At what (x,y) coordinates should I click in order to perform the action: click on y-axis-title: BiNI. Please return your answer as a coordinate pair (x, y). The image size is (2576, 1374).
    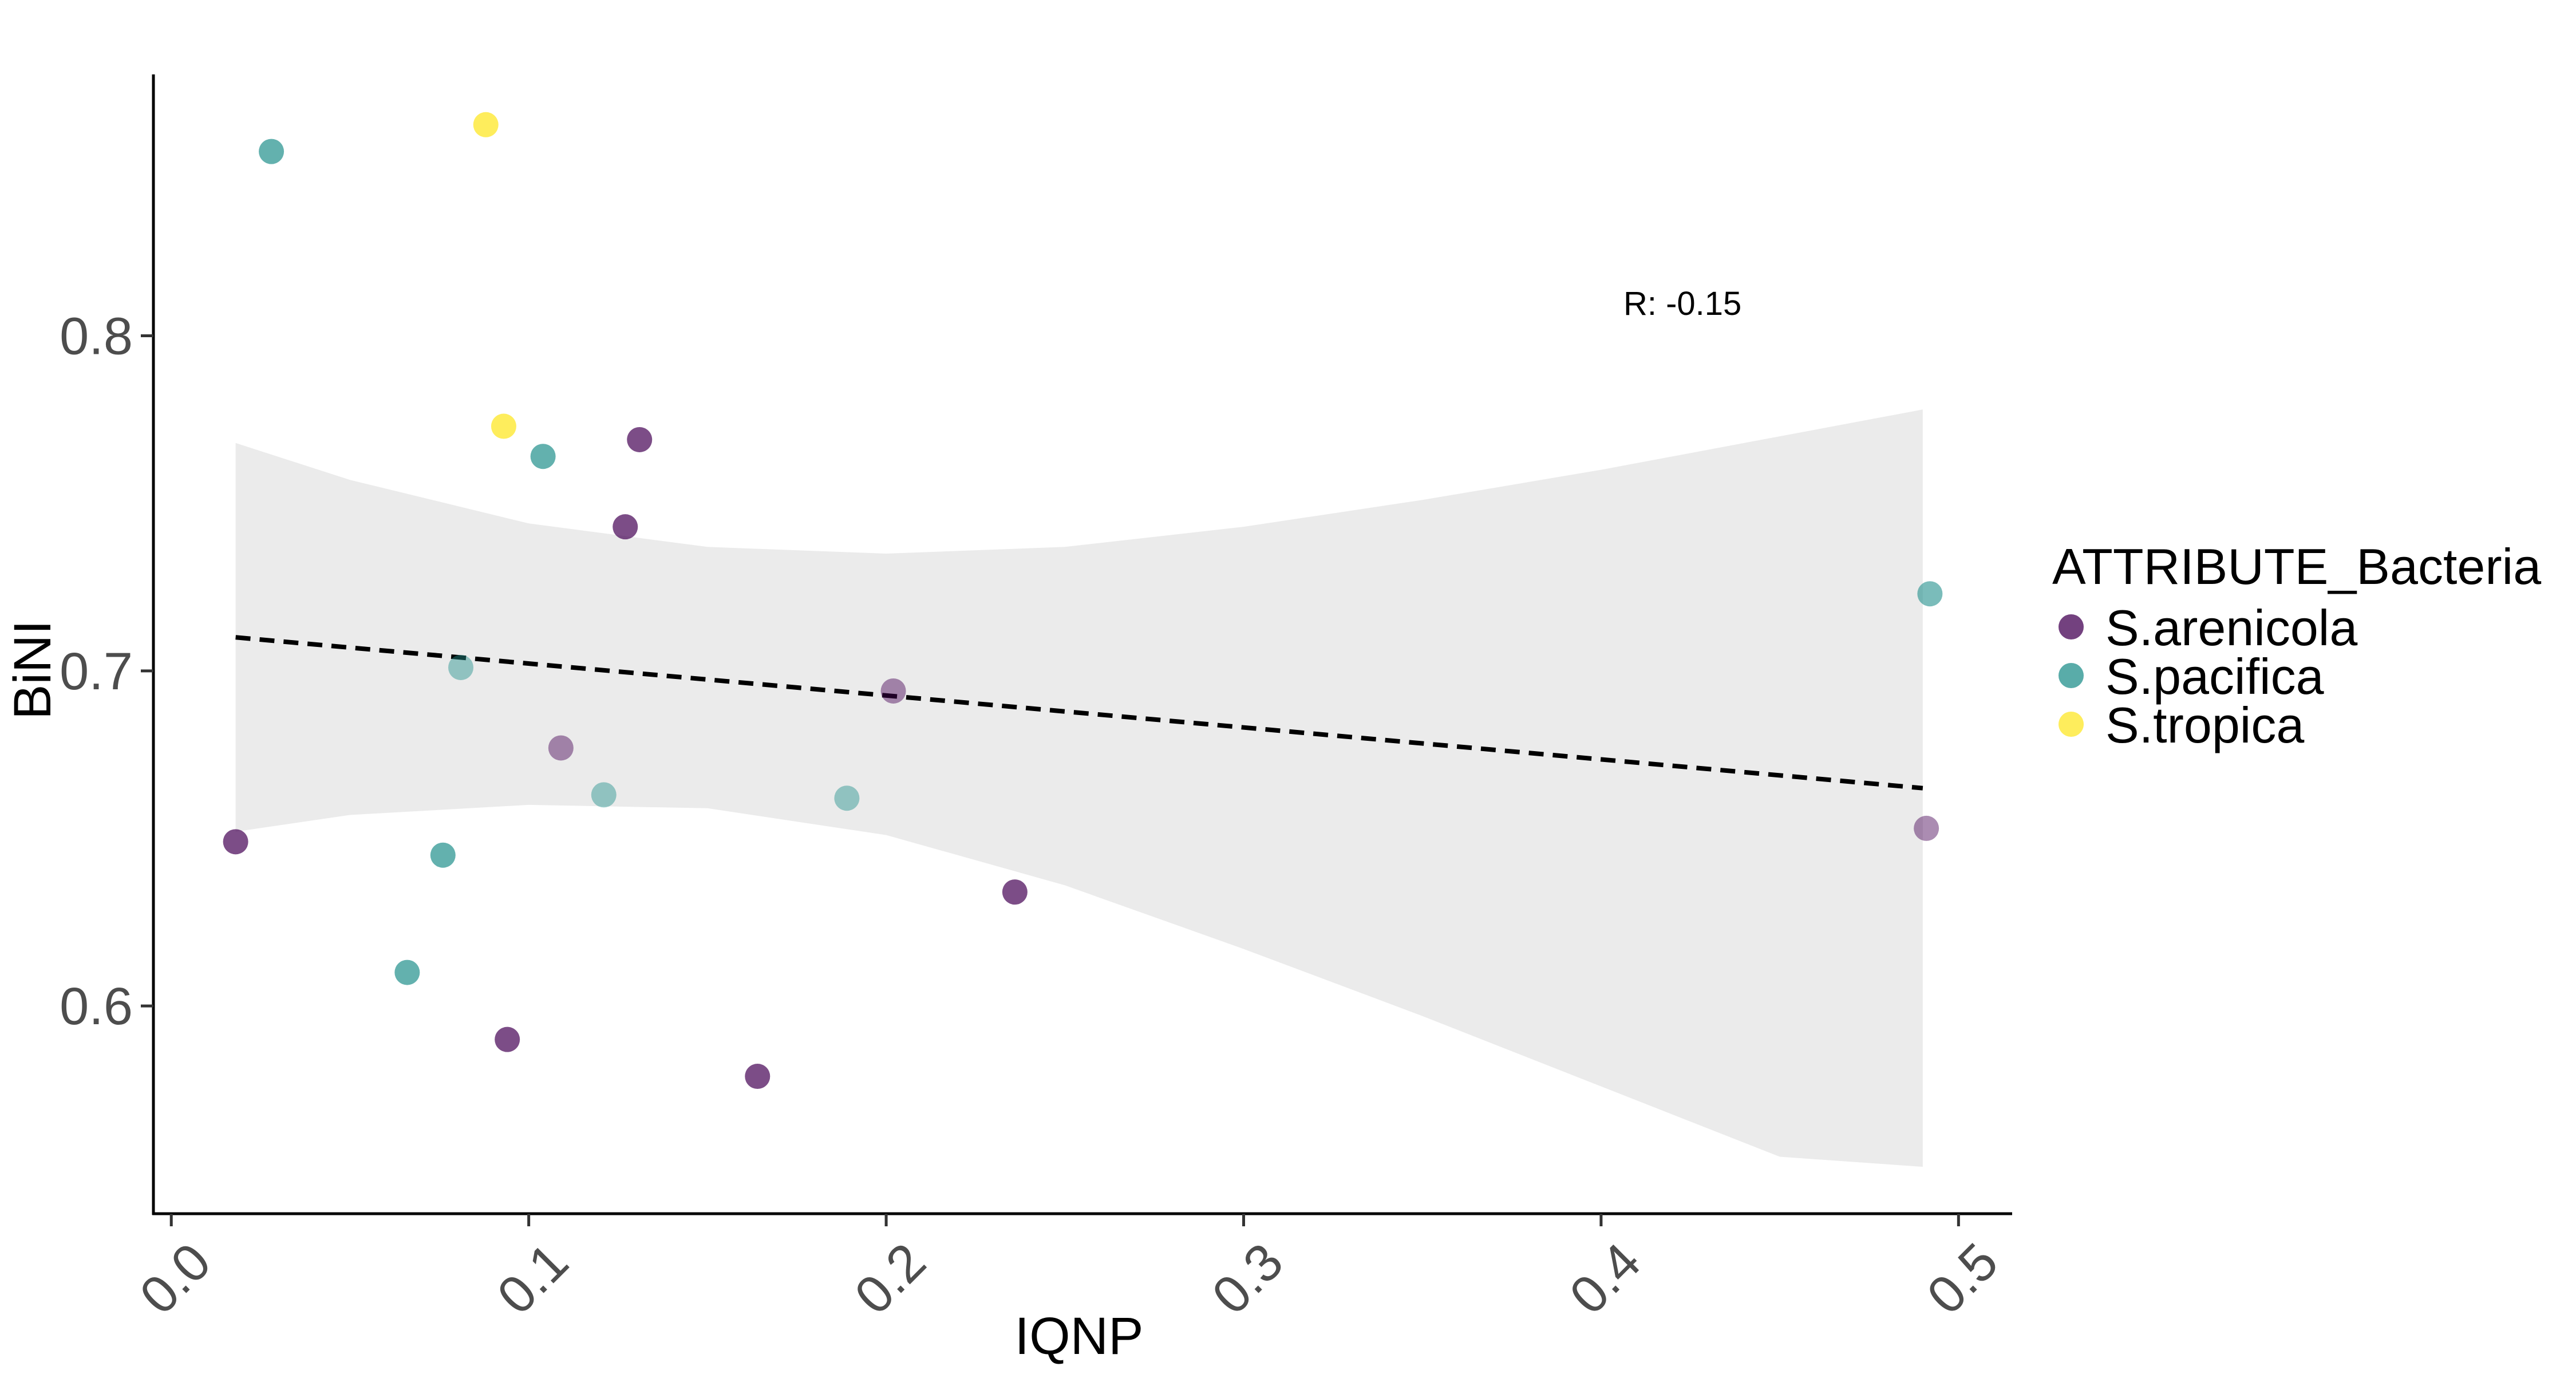
    Looking at the image, I should click on (32, 670).